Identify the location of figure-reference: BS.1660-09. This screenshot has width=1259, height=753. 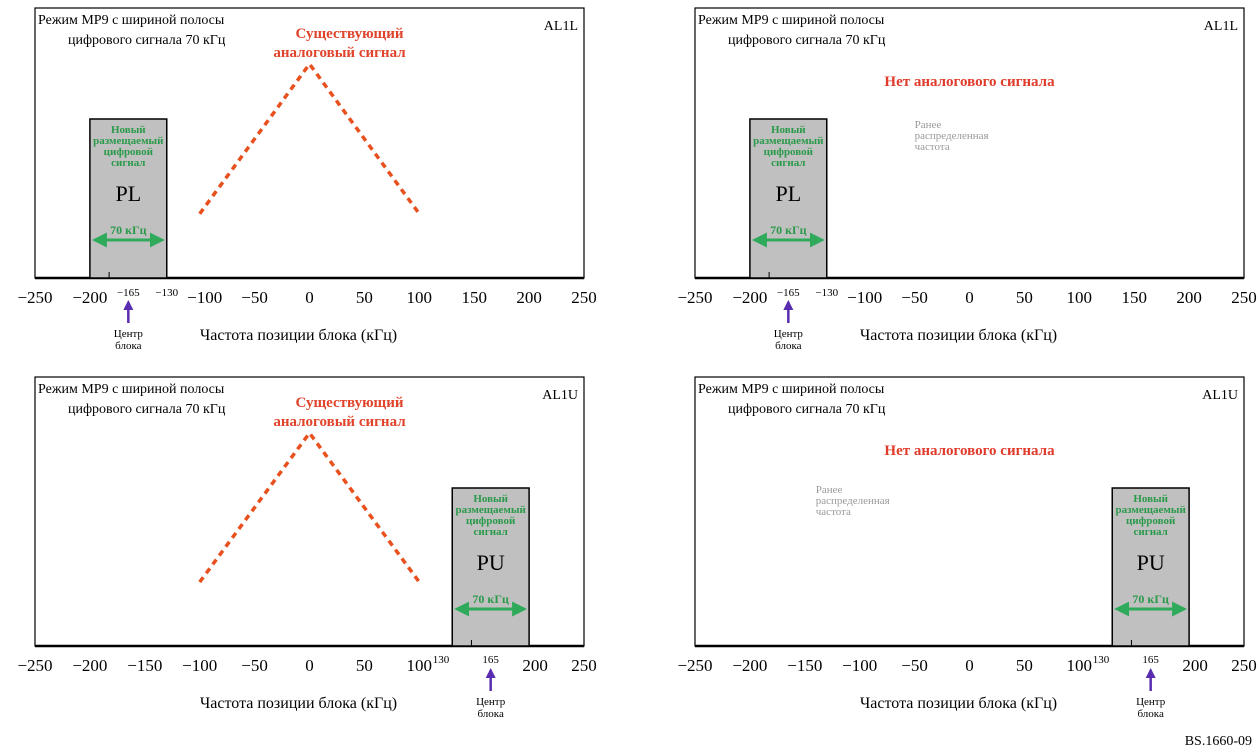
(1218, 741).